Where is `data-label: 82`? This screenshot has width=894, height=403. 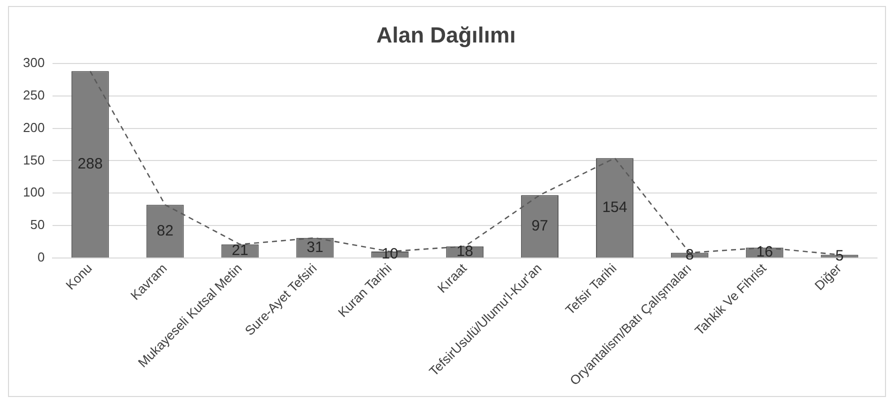 data-label: 82 is located at coordinates (165, 231).